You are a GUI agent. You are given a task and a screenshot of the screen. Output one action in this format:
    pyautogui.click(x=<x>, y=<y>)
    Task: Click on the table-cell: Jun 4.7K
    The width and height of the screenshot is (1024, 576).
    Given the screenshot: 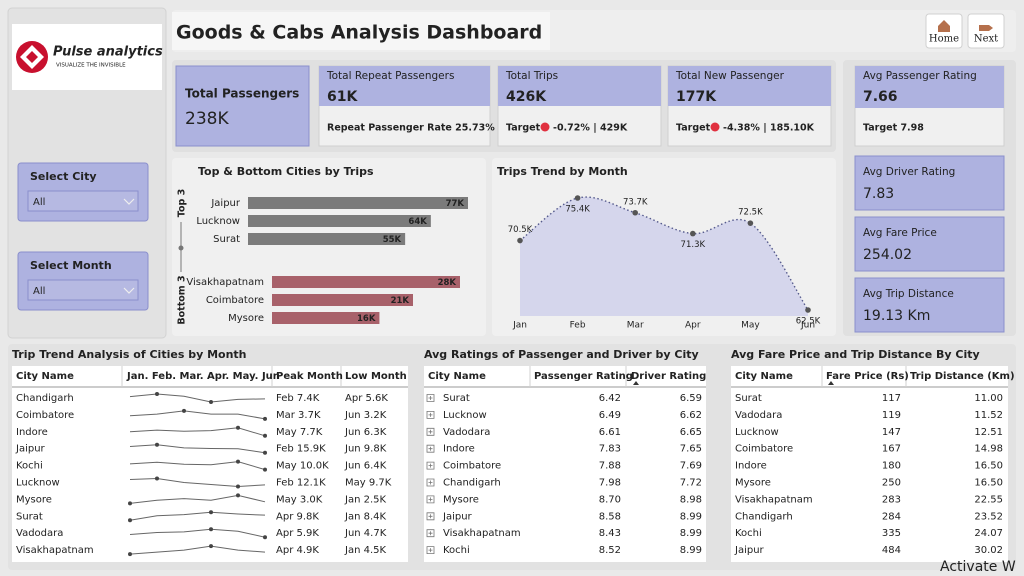 What is the action you would take?
    pyautogui.click(x=365, y=533)
    